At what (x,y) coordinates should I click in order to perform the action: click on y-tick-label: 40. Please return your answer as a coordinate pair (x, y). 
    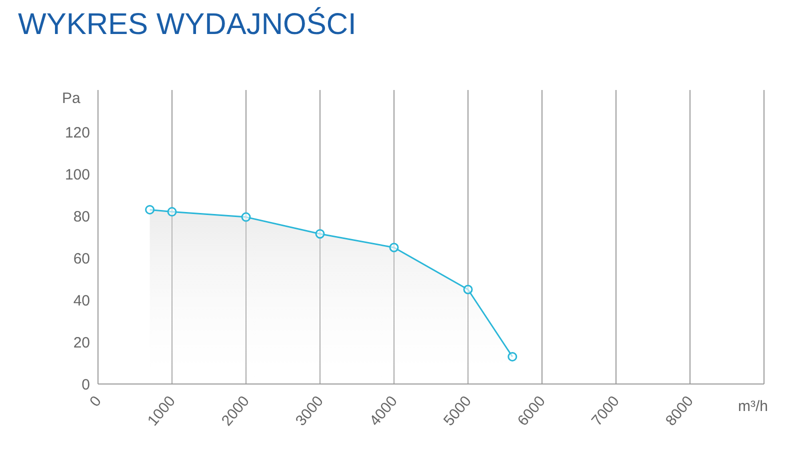
    Looking at the image, I should click on (81, 301).